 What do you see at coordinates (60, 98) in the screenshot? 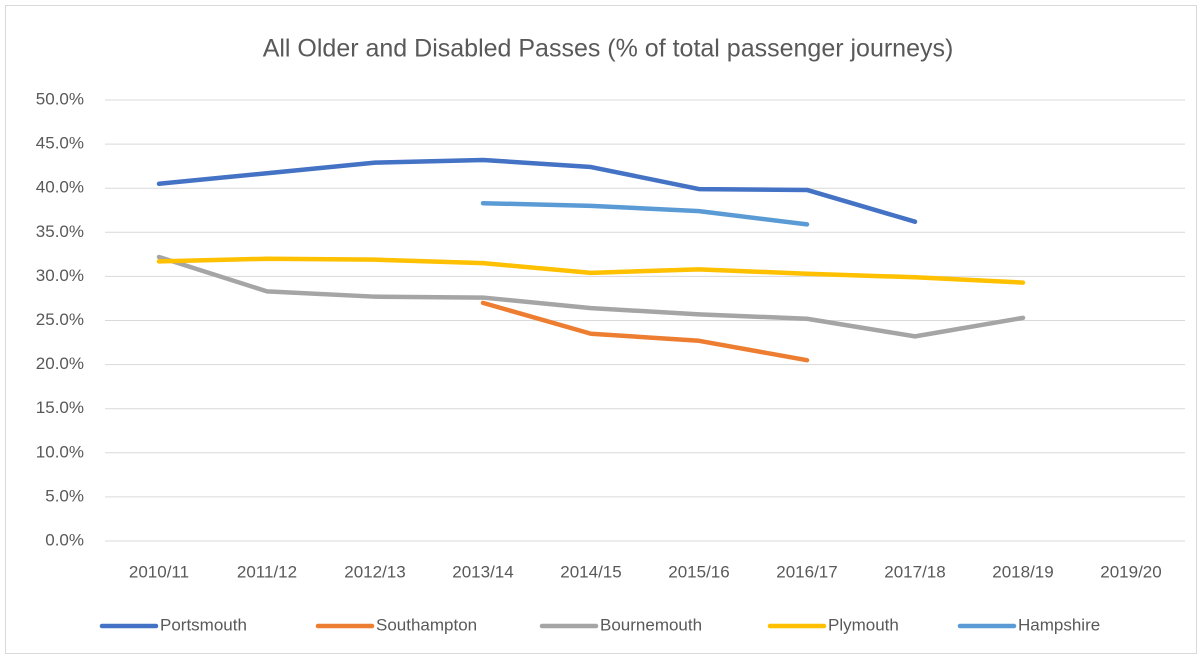
I see `y-tick-label: 50.0%` at bounding box center [60, 98].